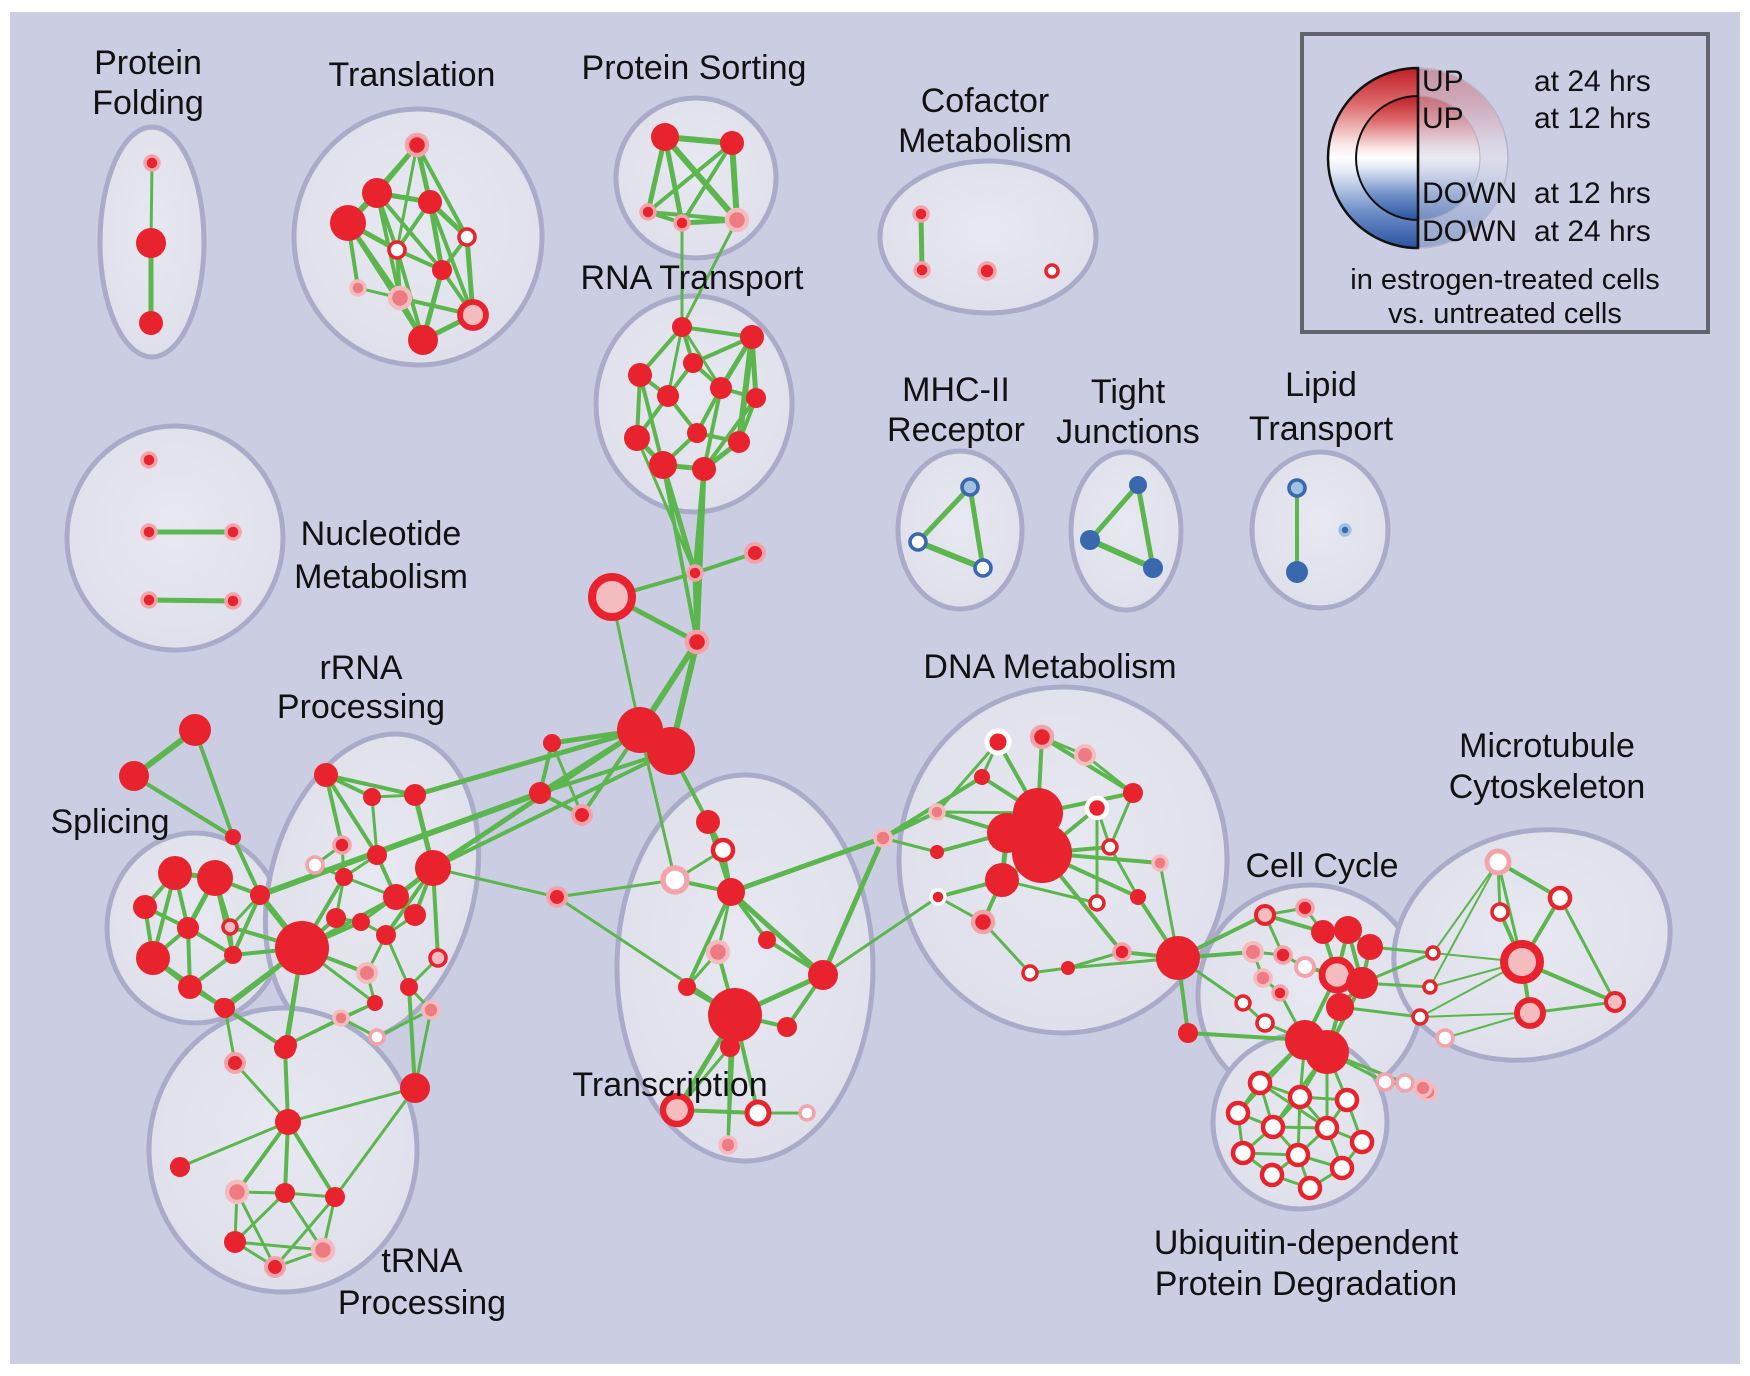 The width and height of the screenshot is (1750, 1376). What do you see at coordinates (422, 1303) in the screenshot?
I see `cluster-label-trna-processing: Processing` at bounding box center [422, 1303].